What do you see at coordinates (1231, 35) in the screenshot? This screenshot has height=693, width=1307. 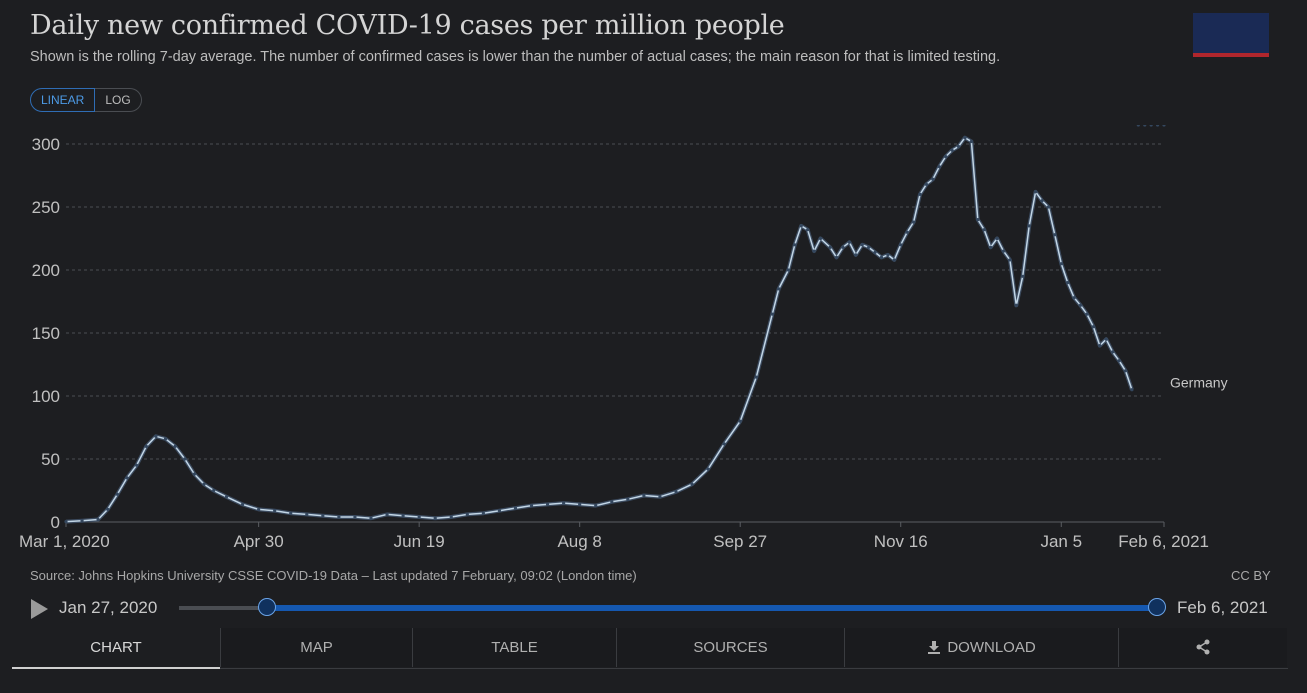 I see `owid-logo` at bounding box center [1231, 35].